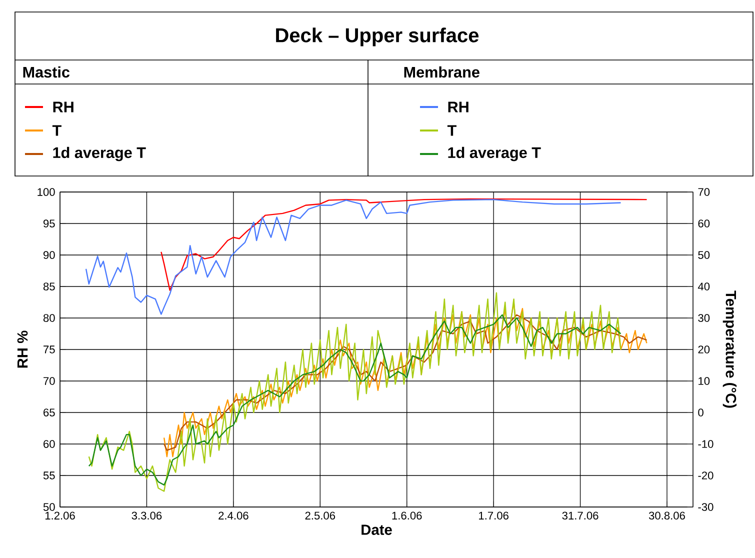 This screenshot has height=558, width=755. Describe the element at coordinates (704, 255) in the screenshot. I see `y2-tick-label: 50` at that location.